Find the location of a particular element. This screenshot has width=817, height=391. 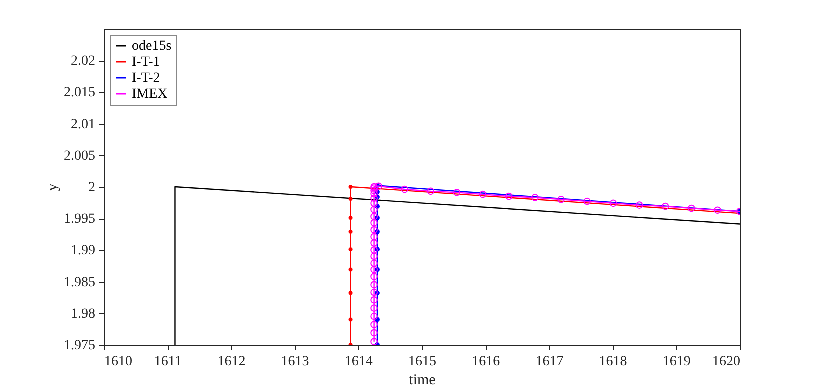

x-tick-label: 1613 is located at coordinates (295, 362).